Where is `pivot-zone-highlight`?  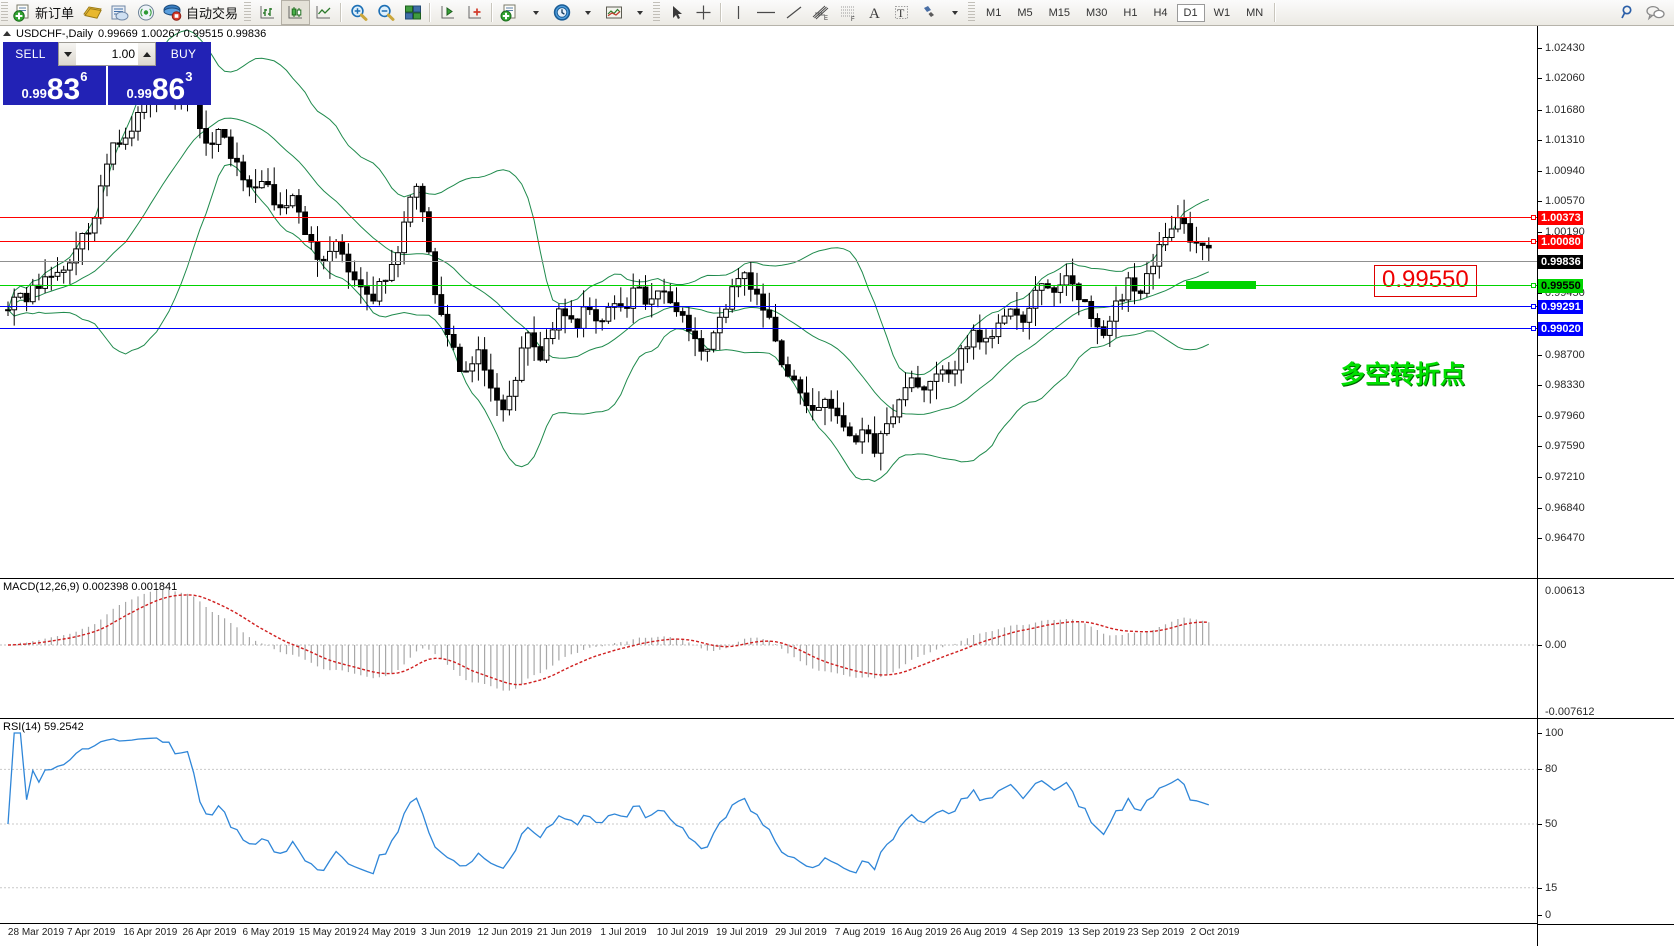
pivot-zone-highlight is located at coordinates (1221, 284).